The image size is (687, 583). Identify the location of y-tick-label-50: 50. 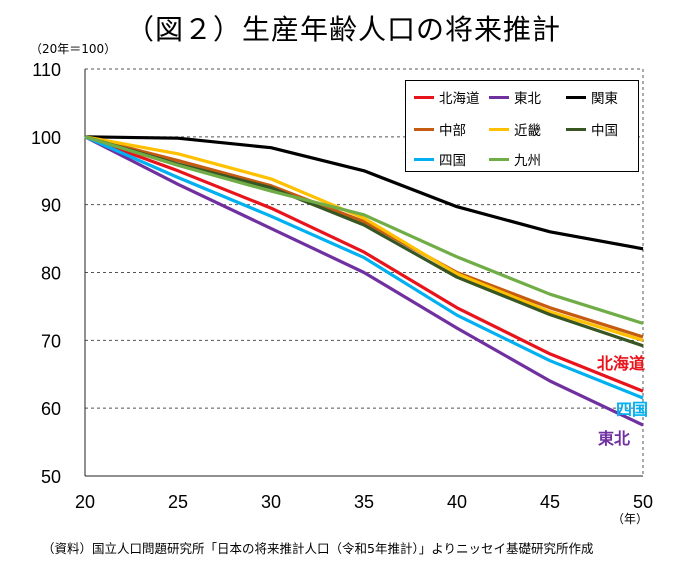
(51, 477).